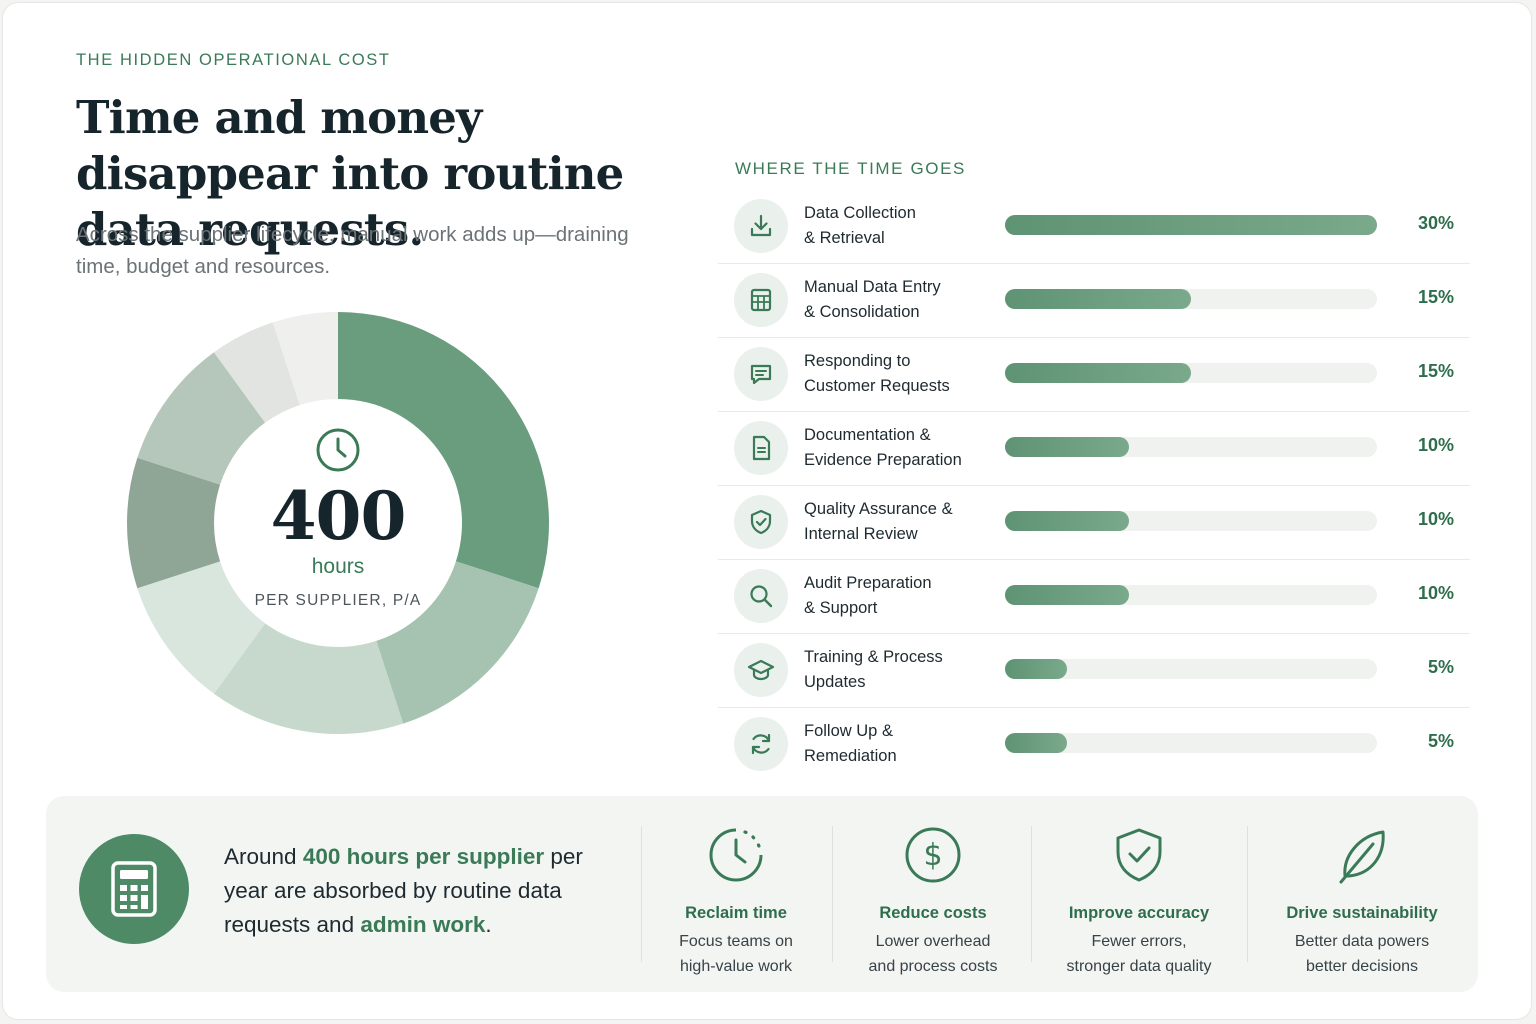 Image resolution: width=1536 pixels, height=1024 pixels. Describe the element at coordinates (1139, 966) in the screenshot. I see `benefit-description-line: stronger data quality` at that location.